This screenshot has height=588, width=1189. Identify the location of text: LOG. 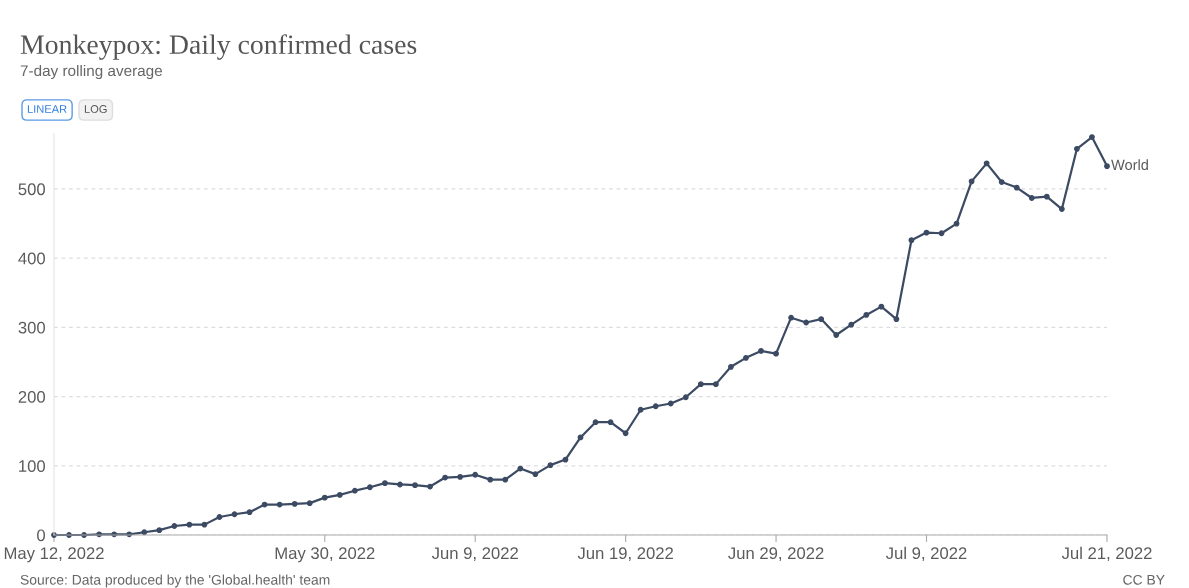
(95, 109).